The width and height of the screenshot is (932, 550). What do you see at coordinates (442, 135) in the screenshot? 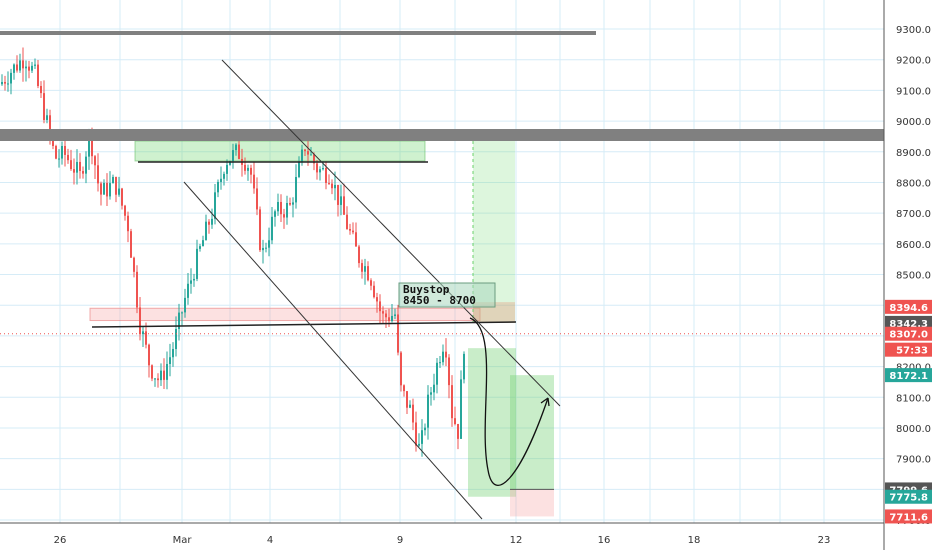
I see `resistance-bar-main` at bounding box center [442, 135].